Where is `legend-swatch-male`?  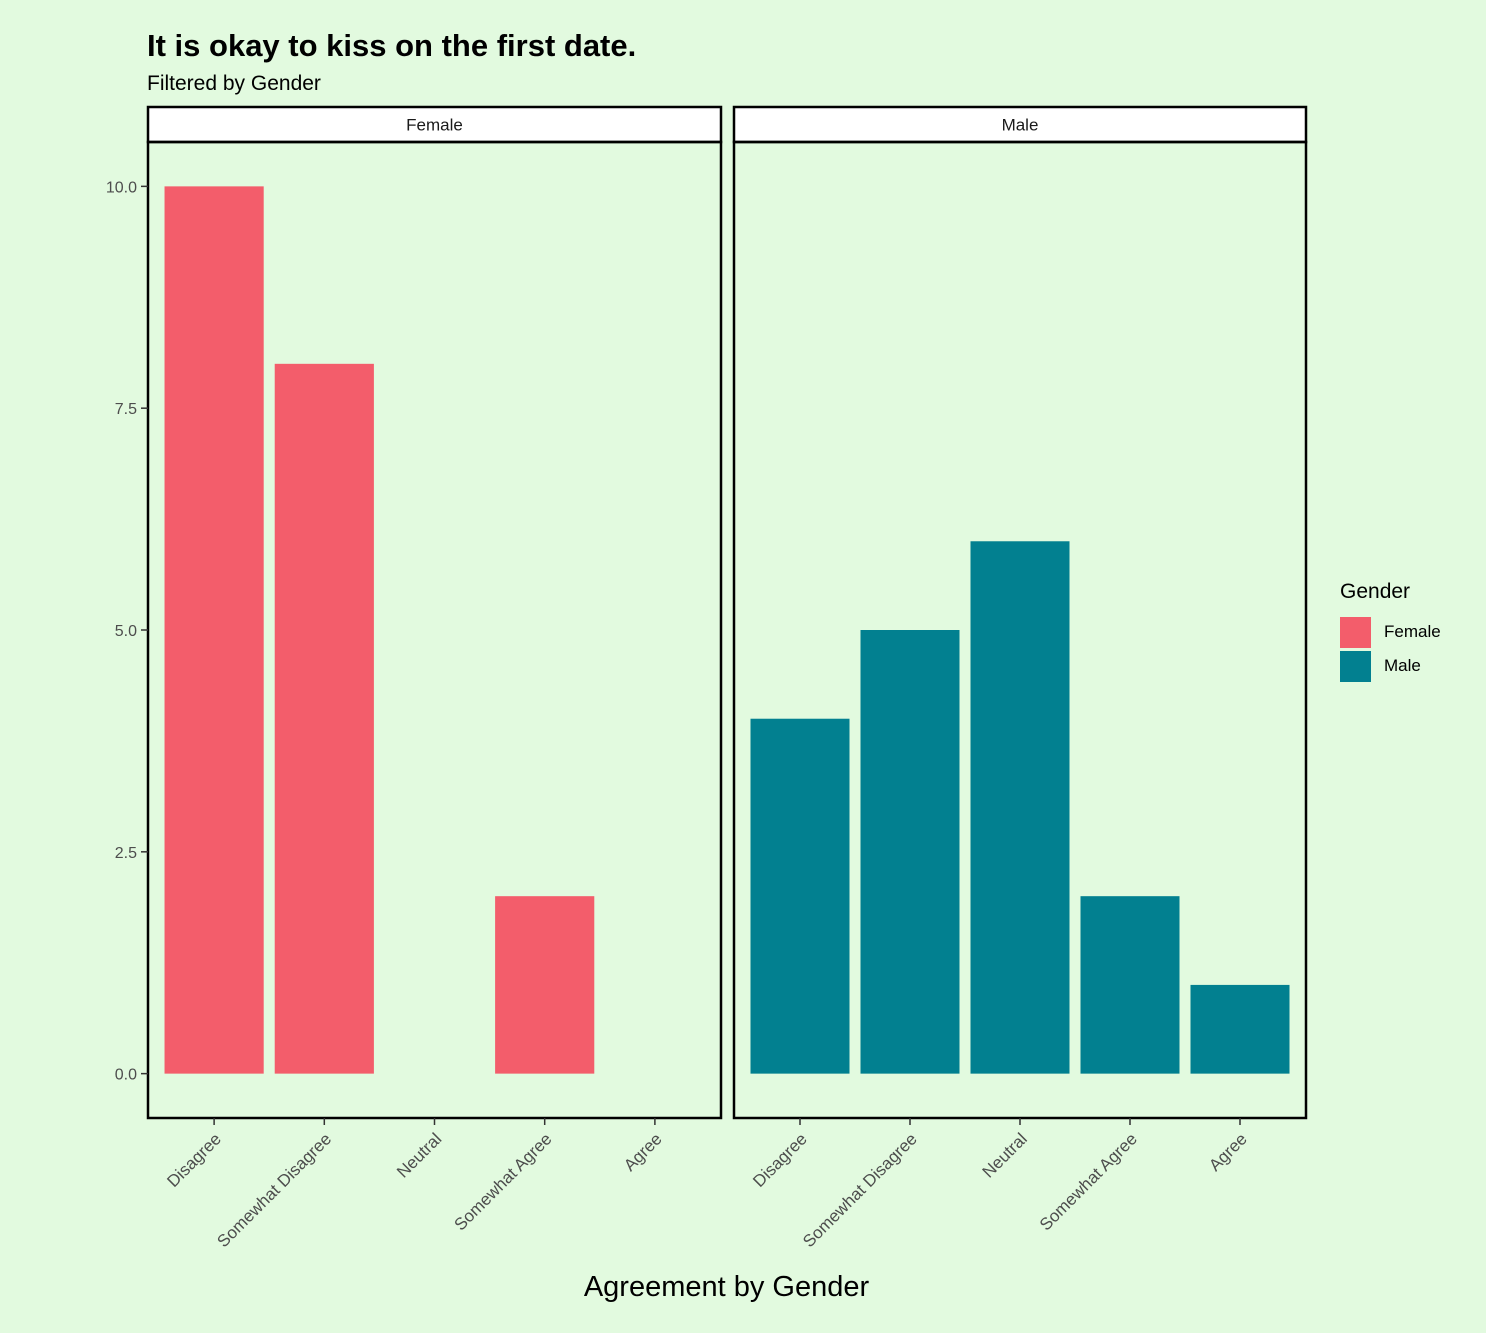 legend-swatch-male is located at coordinates (1355, 666).